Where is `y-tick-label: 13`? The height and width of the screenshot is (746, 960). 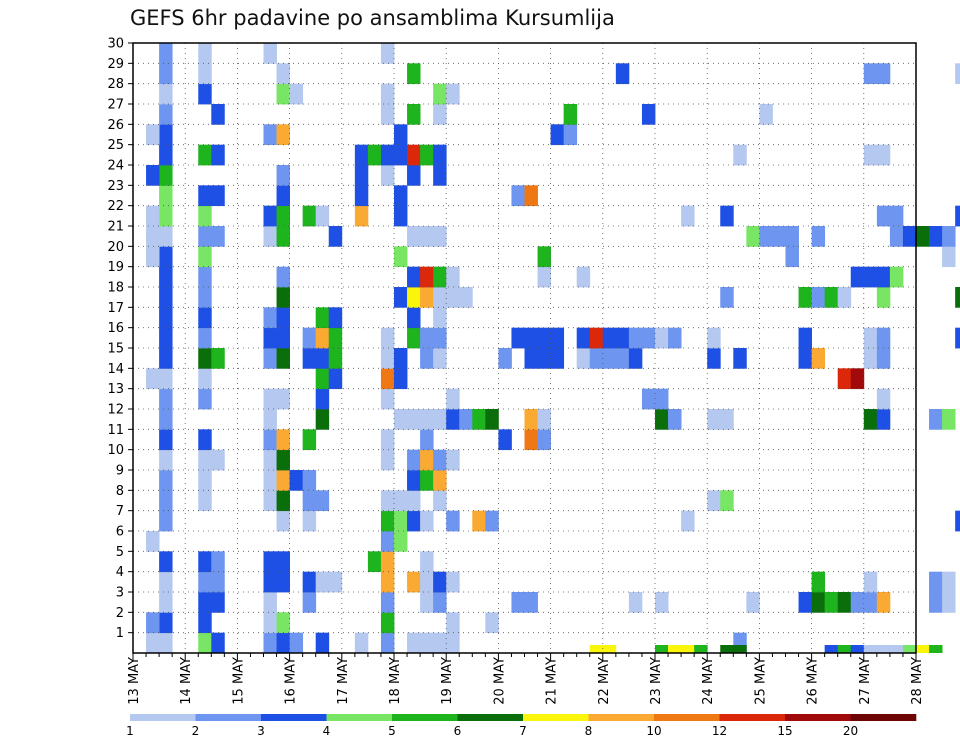
y-tick-label: 13 is located at coordinates (115, 389).